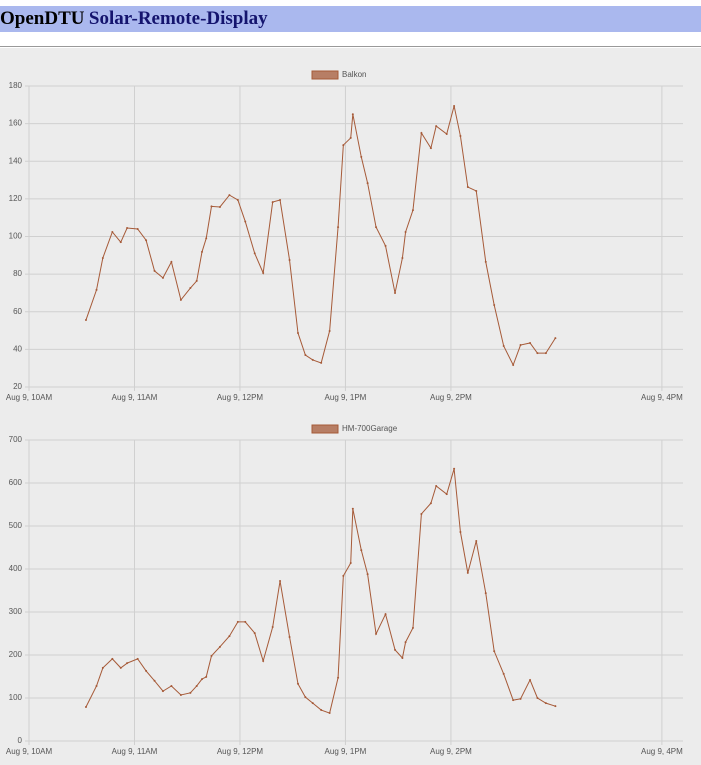 The height and width of the screenshot is (765, 701). What do you see at coordinates (178, 18) in the screenshot?
I see `page-title: Solar-Remote-Display` at bounding box center [178, 18].